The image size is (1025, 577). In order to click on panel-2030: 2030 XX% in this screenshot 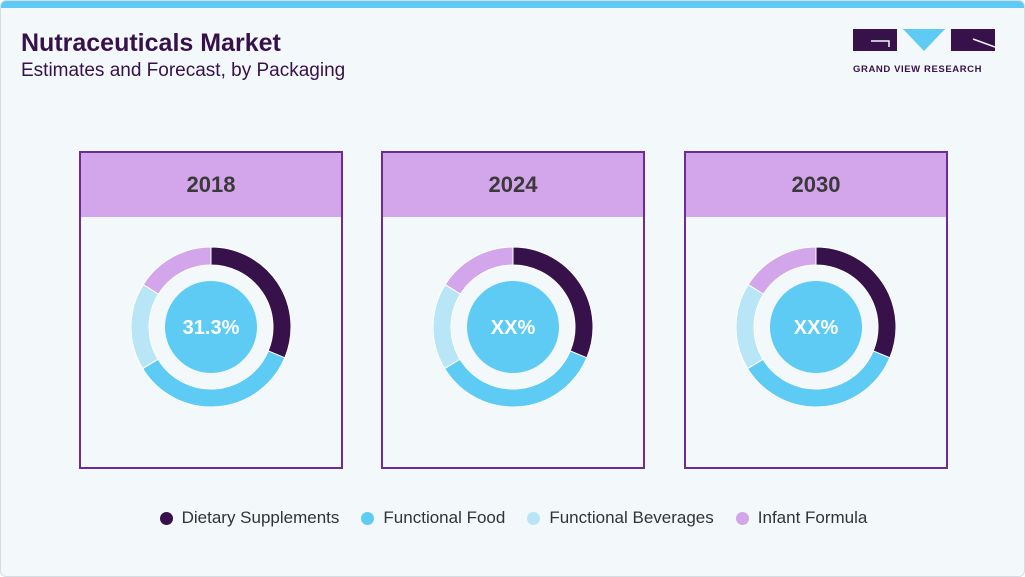, I will do `click(816, 310)`.